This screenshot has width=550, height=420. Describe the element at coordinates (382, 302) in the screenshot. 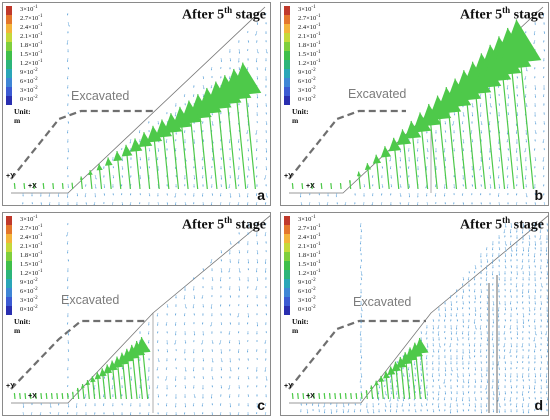

I see `excavated-label: Excavated` at that location.